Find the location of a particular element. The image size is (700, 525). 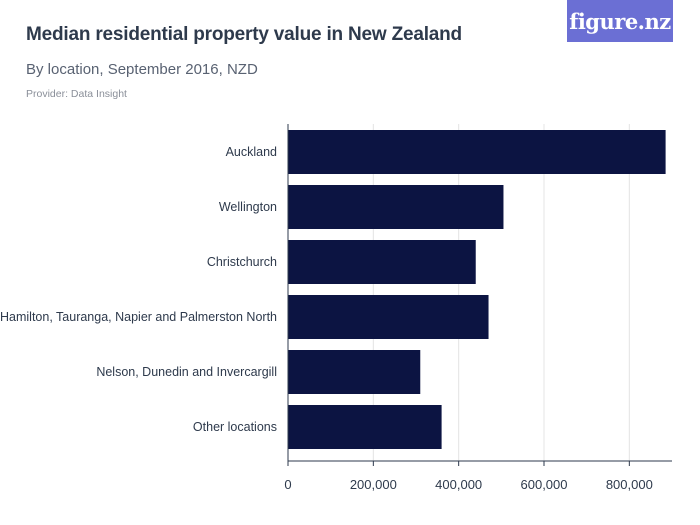

x-tick-label: 400,000 is located at coordinates (458, 484).